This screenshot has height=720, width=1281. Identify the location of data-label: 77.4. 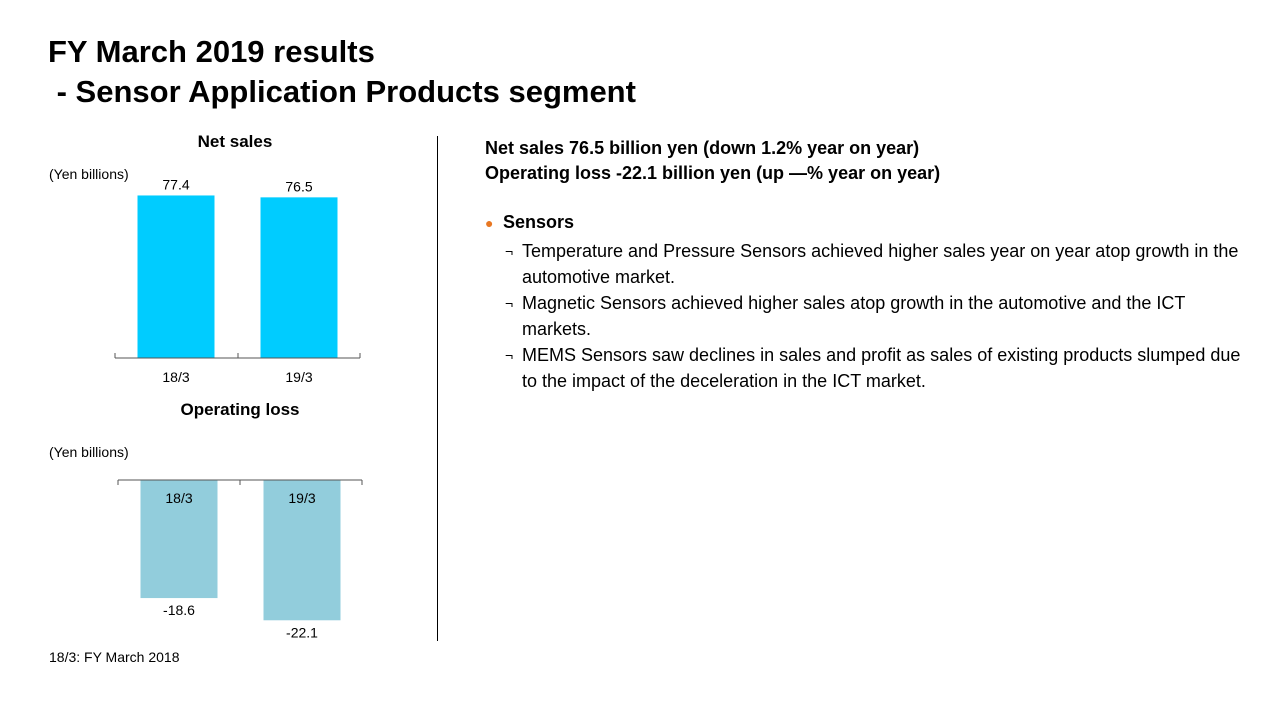
(175, 184).